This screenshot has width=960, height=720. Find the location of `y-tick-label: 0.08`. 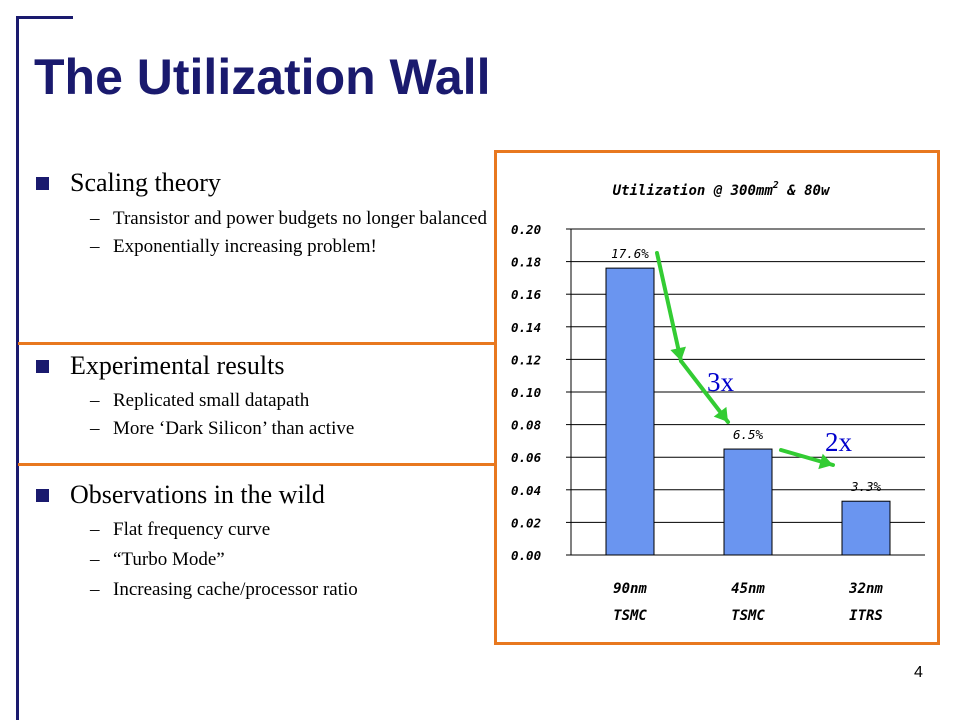

y-tick-label: 0.08 is located at coordinates (526, 425).